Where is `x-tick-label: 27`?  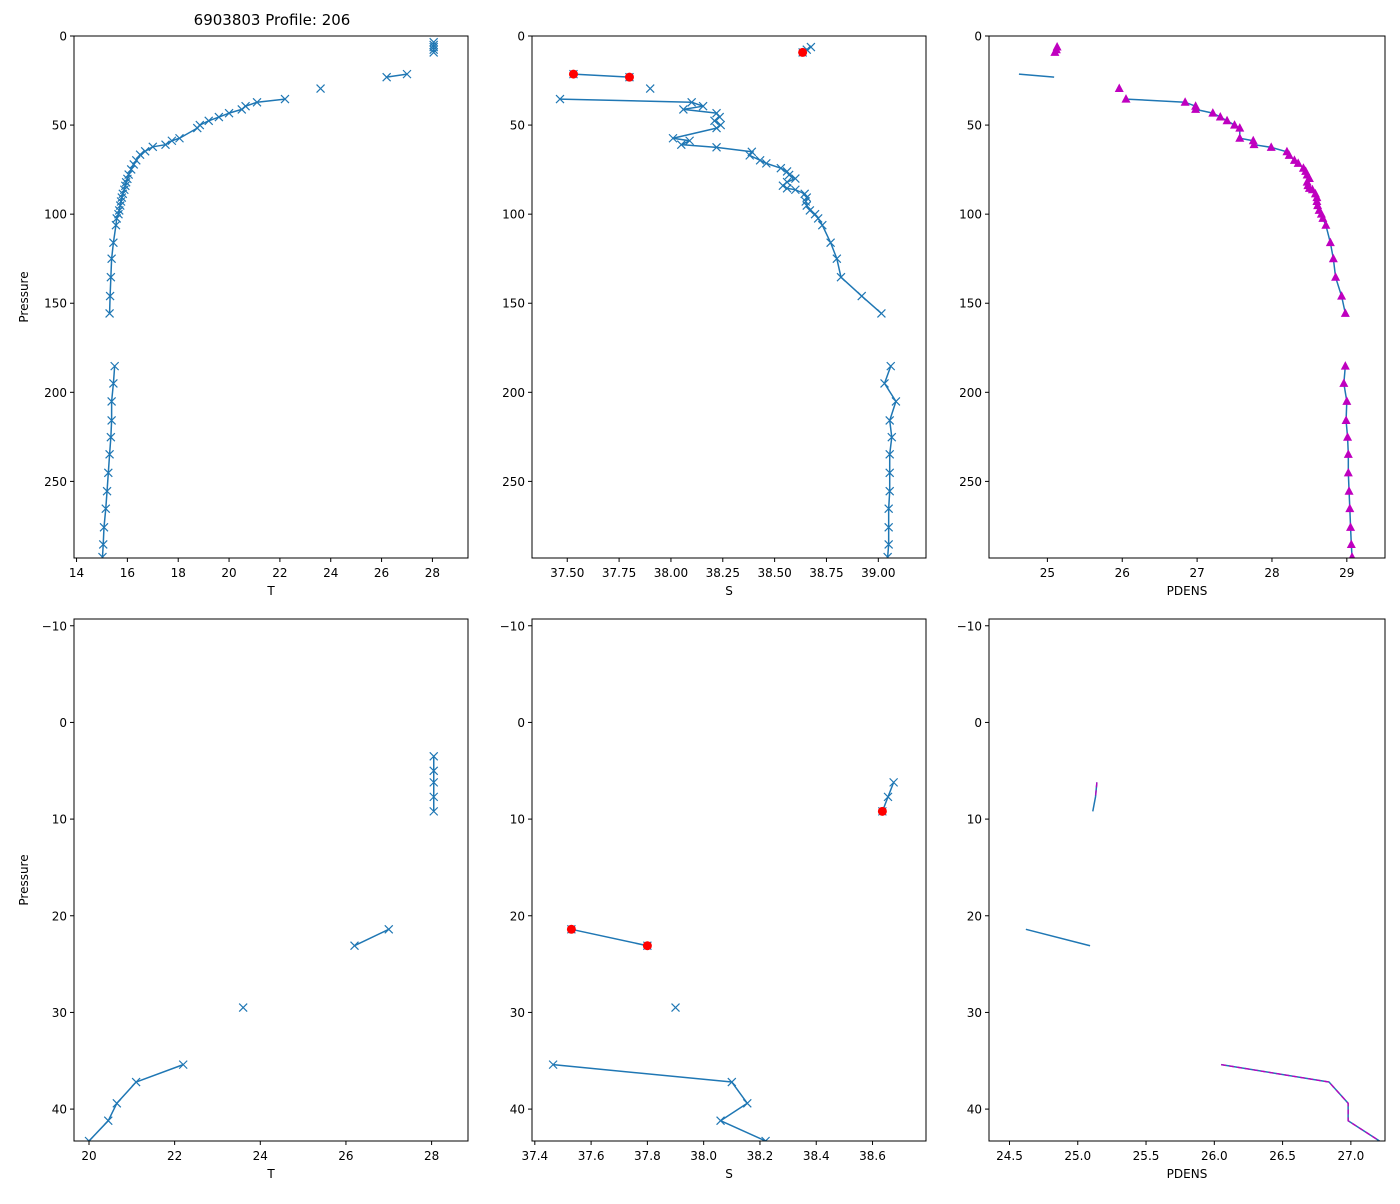
x-tick-label: 27 is located at coordinates (1196, 573).